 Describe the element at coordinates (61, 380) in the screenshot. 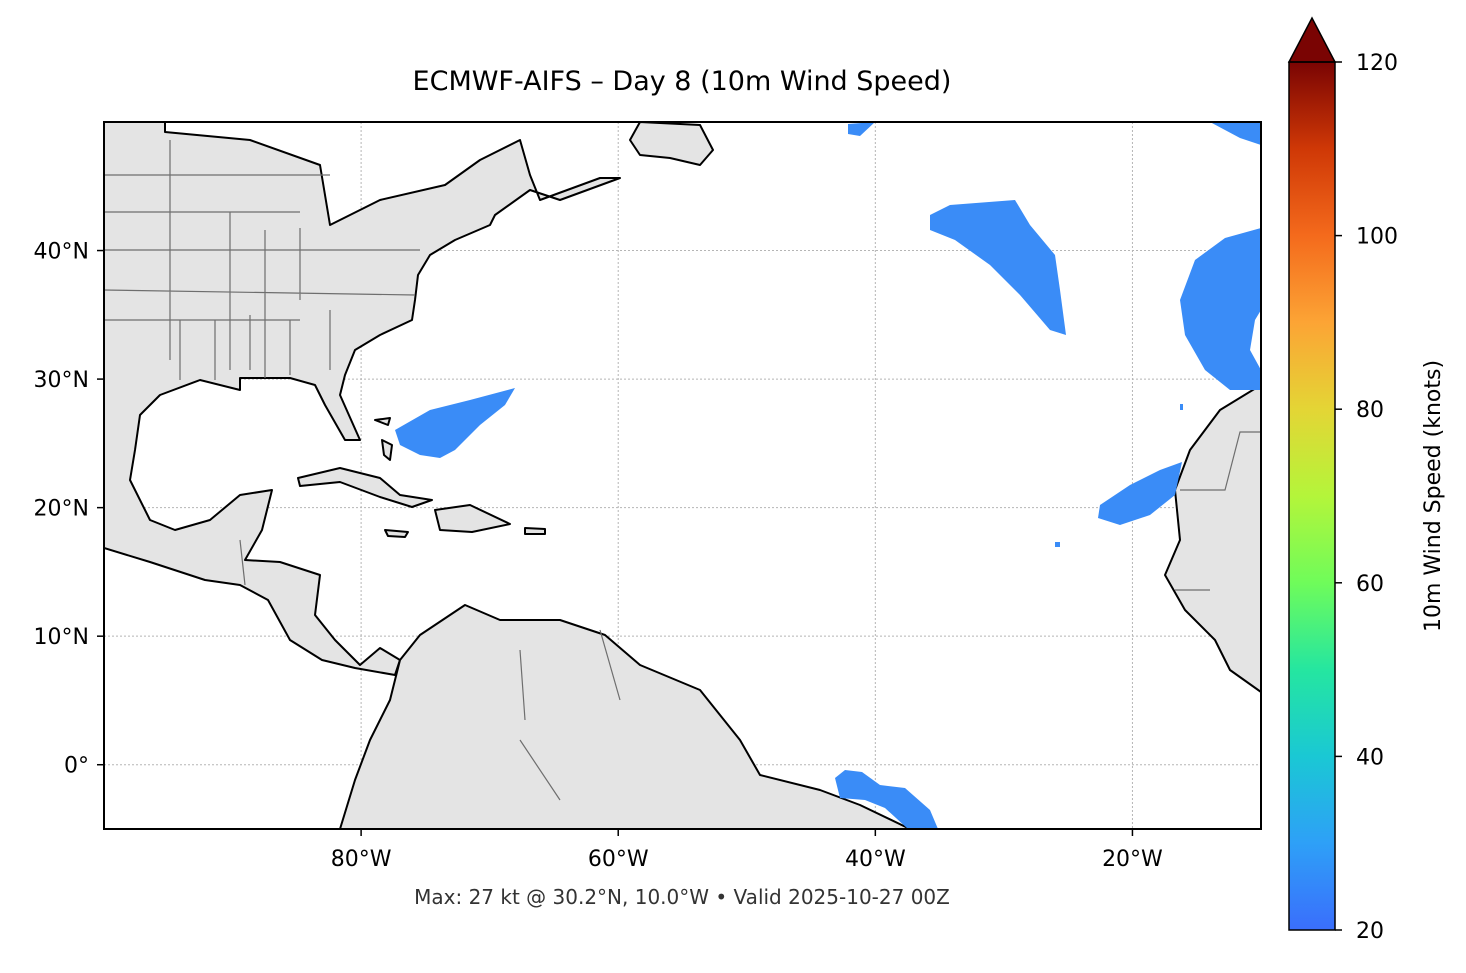

I see `y-tick-label: 30°N` at that location.